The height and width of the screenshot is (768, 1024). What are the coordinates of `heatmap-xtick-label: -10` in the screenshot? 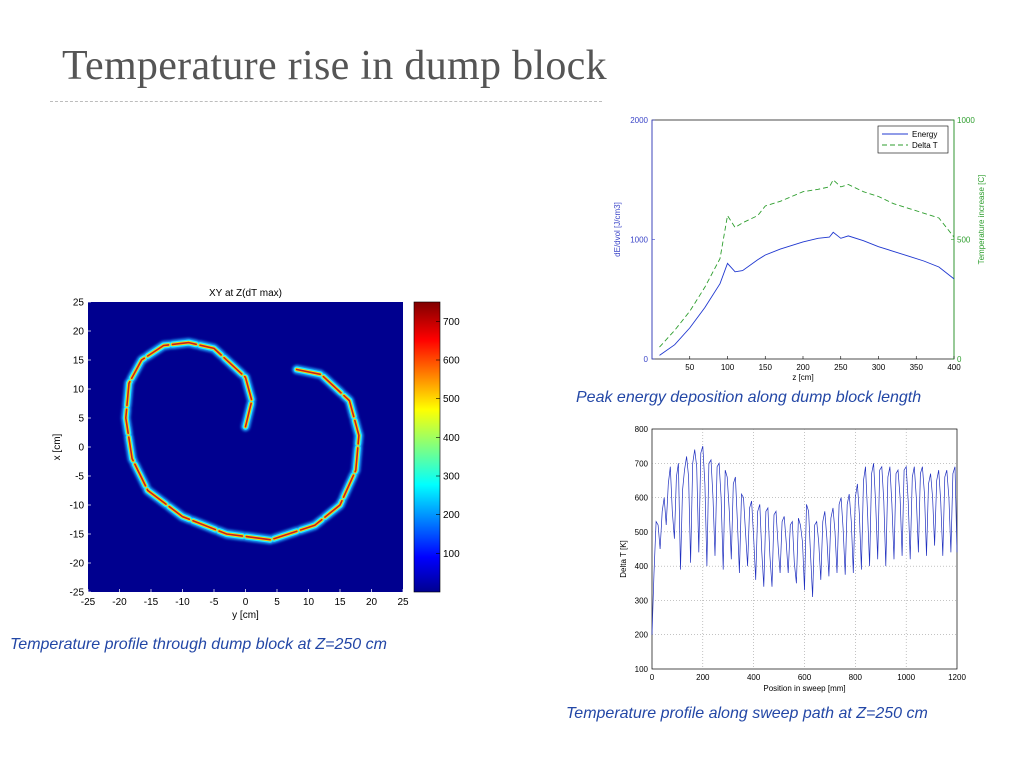 It's located at (182, 602).